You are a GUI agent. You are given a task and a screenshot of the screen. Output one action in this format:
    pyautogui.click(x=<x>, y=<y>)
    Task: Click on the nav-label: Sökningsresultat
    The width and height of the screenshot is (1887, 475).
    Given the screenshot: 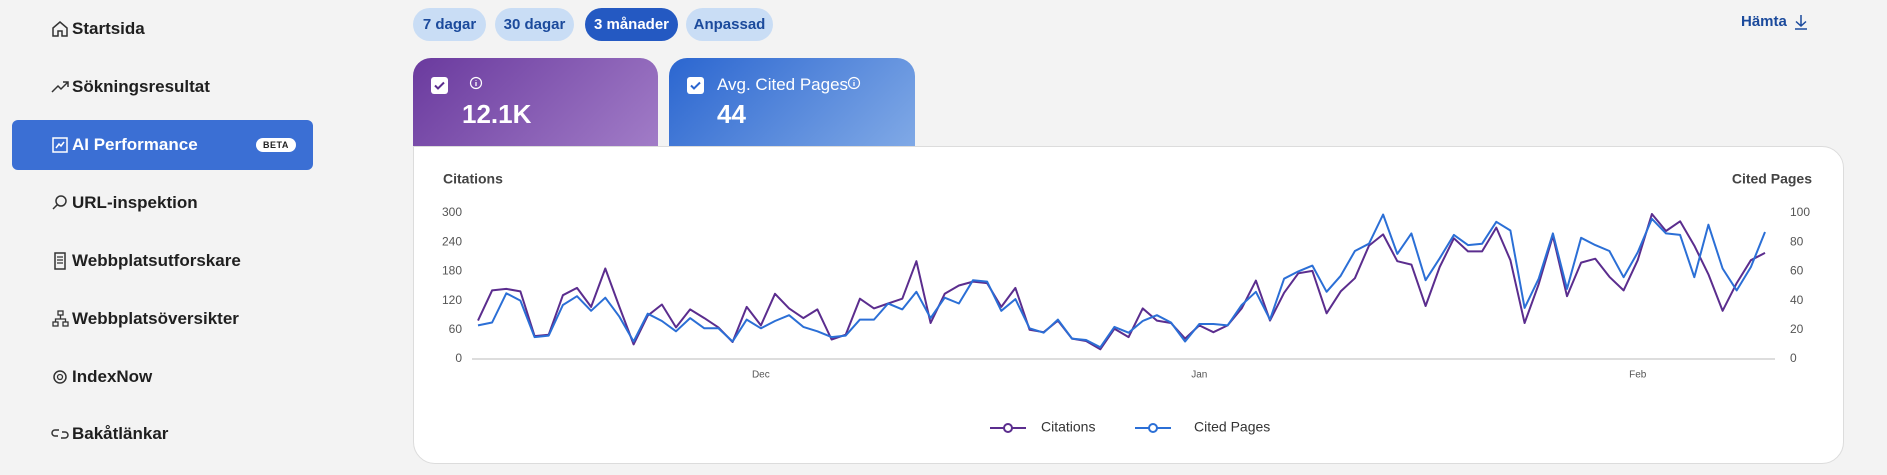 What is the action you would take?
    pyautogui.click(x=141, y=86)
    